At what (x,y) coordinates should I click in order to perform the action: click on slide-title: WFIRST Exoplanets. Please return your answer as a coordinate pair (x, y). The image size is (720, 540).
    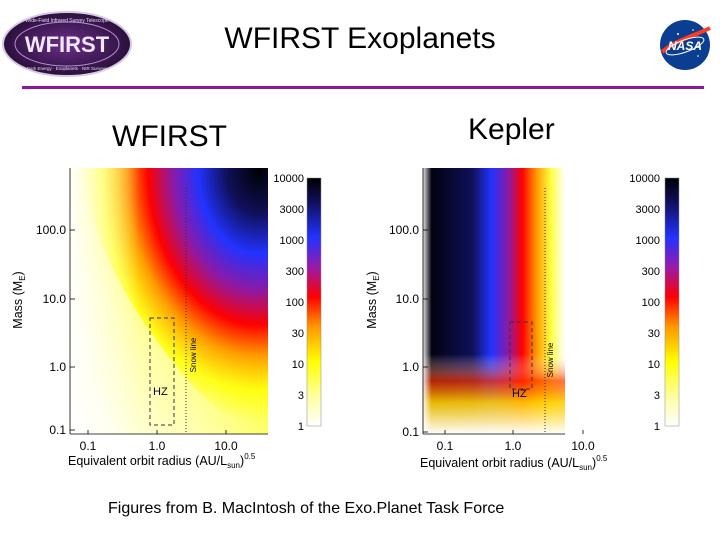
    Looking at the image, I should click on (360, 38).